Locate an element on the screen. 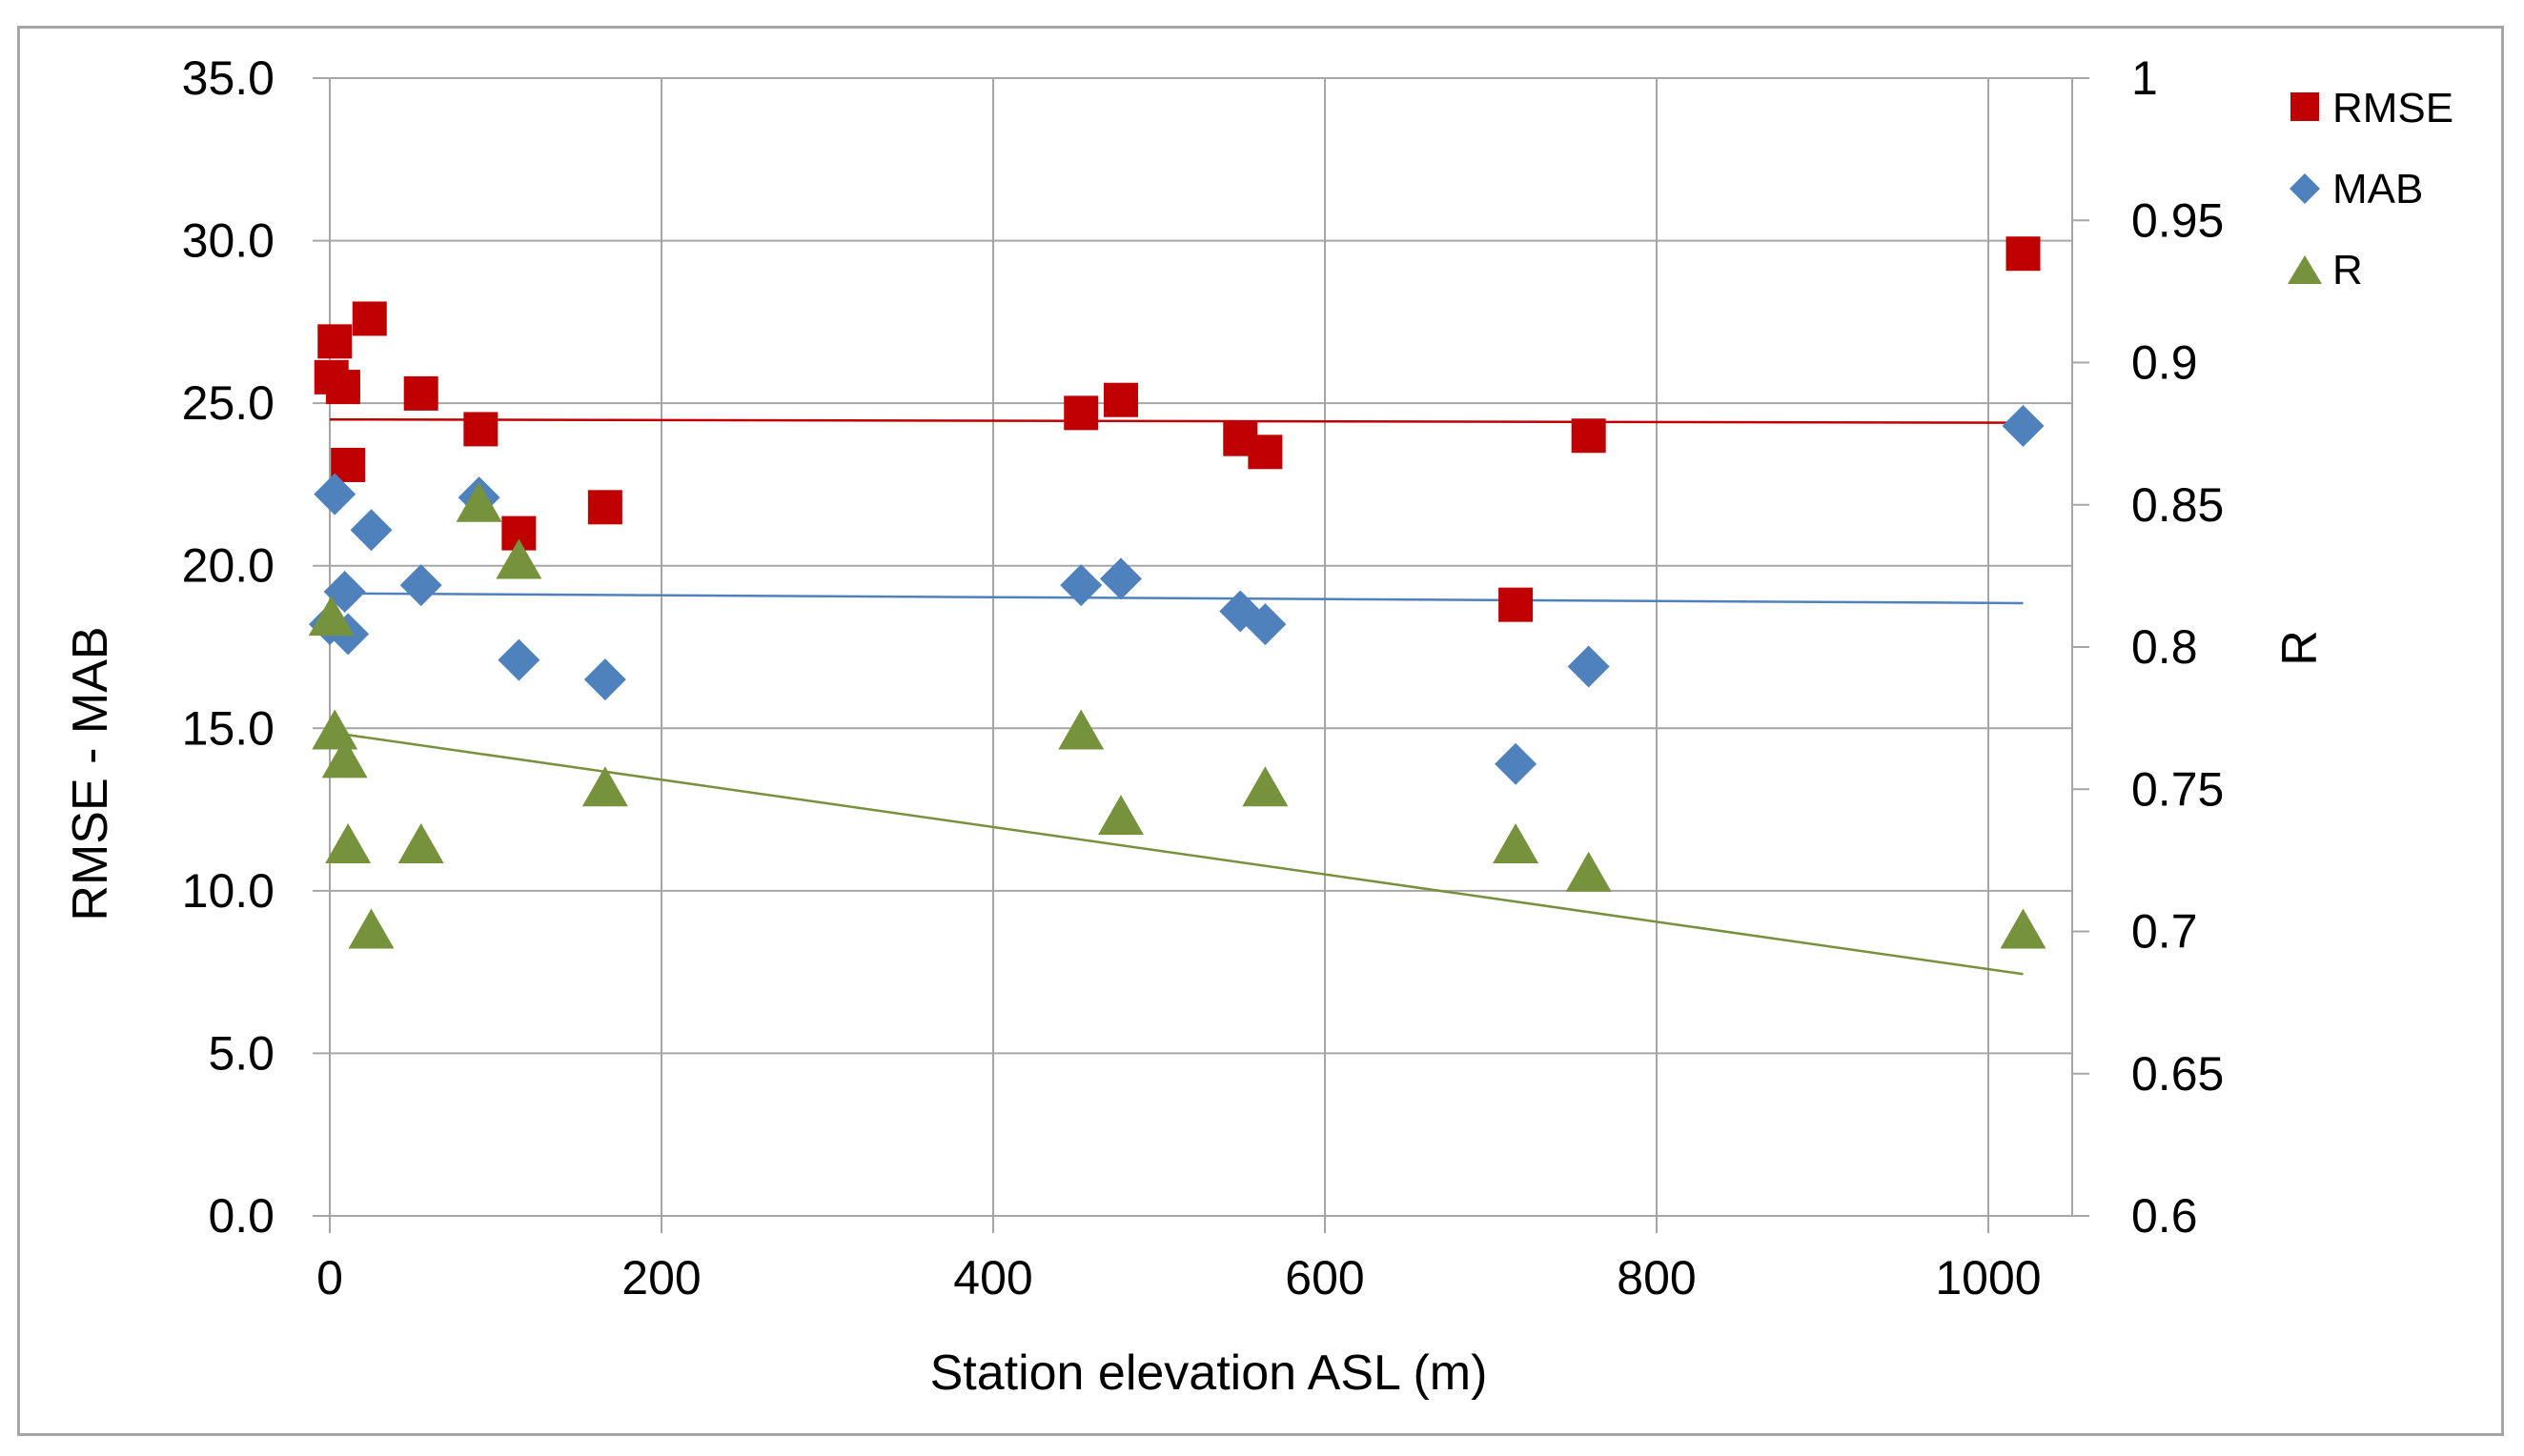 This screenshot has height=1456, width=2524. legend: RMSE MAB R is located at coordinates (2370, 189).